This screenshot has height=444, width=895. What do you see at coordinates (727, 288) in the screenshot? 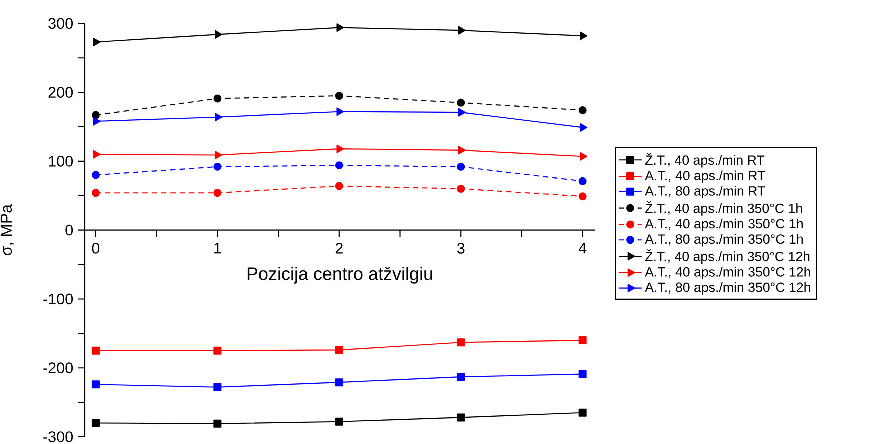
I see `legend-label: A.T., 80 aps./min 350°C 12h` at bounding box center [727, 288].